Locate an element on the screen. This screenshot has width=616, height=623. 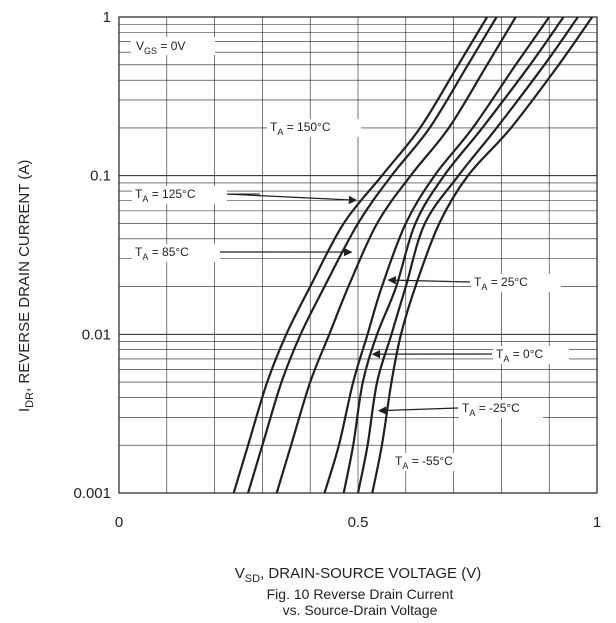
curve-label: TA = -25°C is located at coordinates (491, 409).